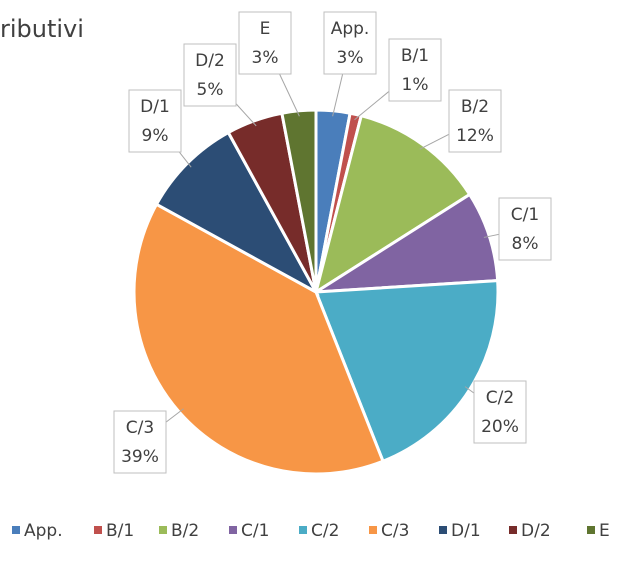 Image resolution: width=633 pixels, height=572 pixels. What do you see at coordinates (475, 136) in the screenshot?
I see `data-label: 12%` at bounding box center [475, 136].